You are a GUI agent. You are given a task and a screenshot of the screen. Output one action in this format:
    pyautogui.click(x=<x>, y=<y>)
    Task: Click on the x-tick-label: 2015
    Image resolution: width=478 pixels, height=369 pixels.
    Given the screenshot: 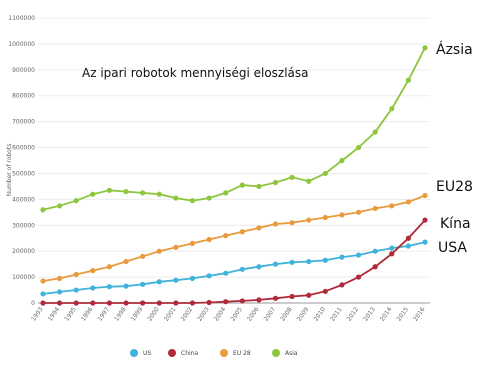 What is the action you would take?
    pyautogui.click(x=403, y=314)
    